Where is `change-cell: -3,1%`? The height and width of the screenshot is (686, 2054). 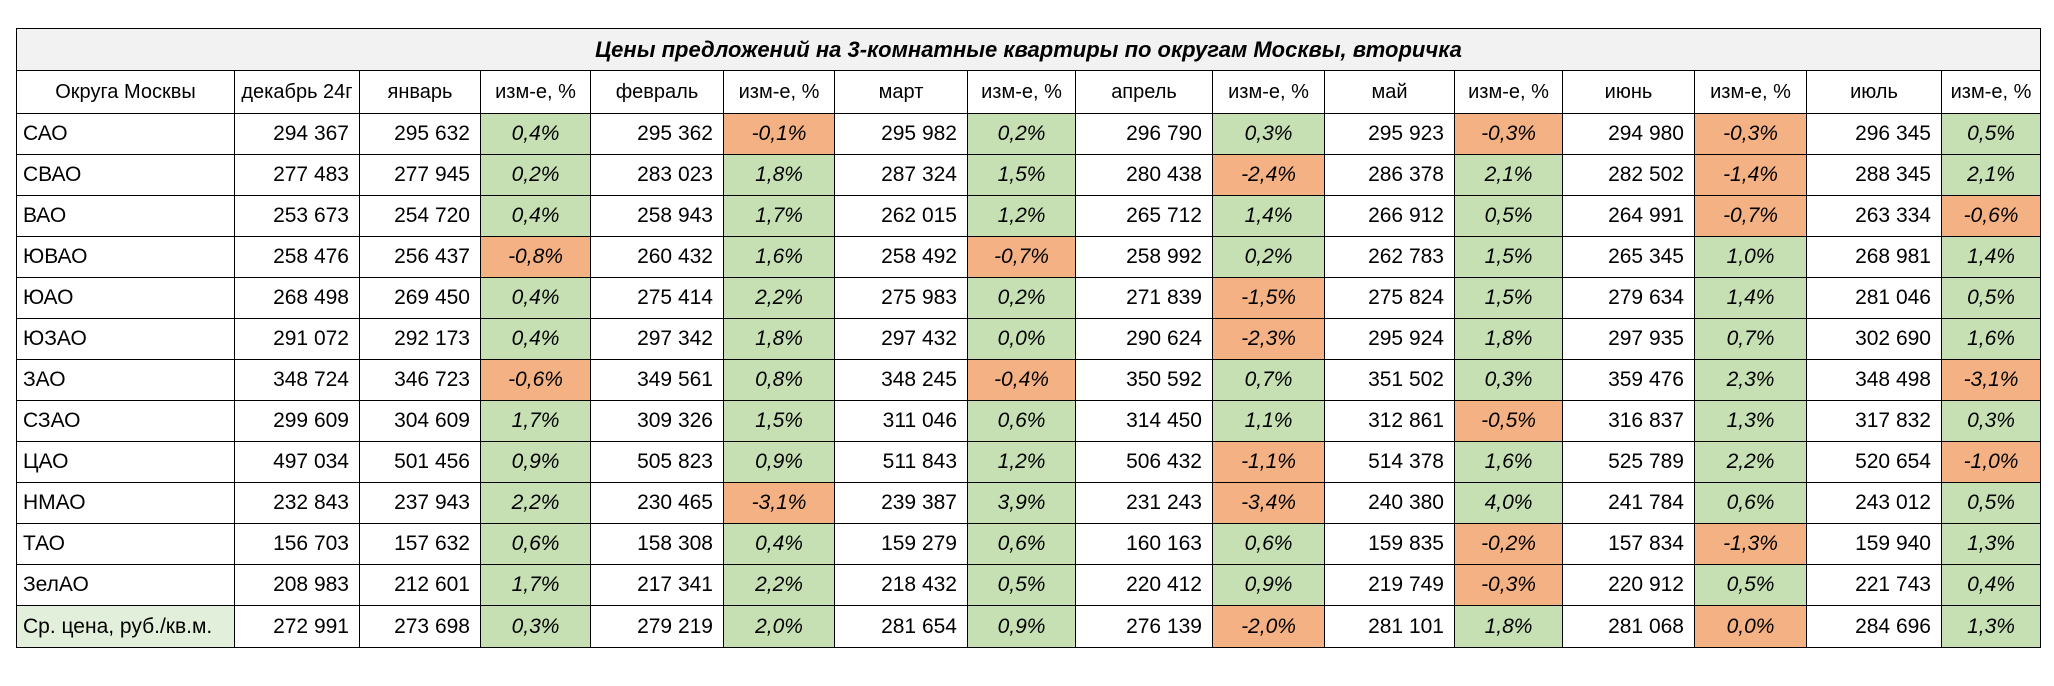
change-cell: -3,1% is located at coordinates (1991, 380).